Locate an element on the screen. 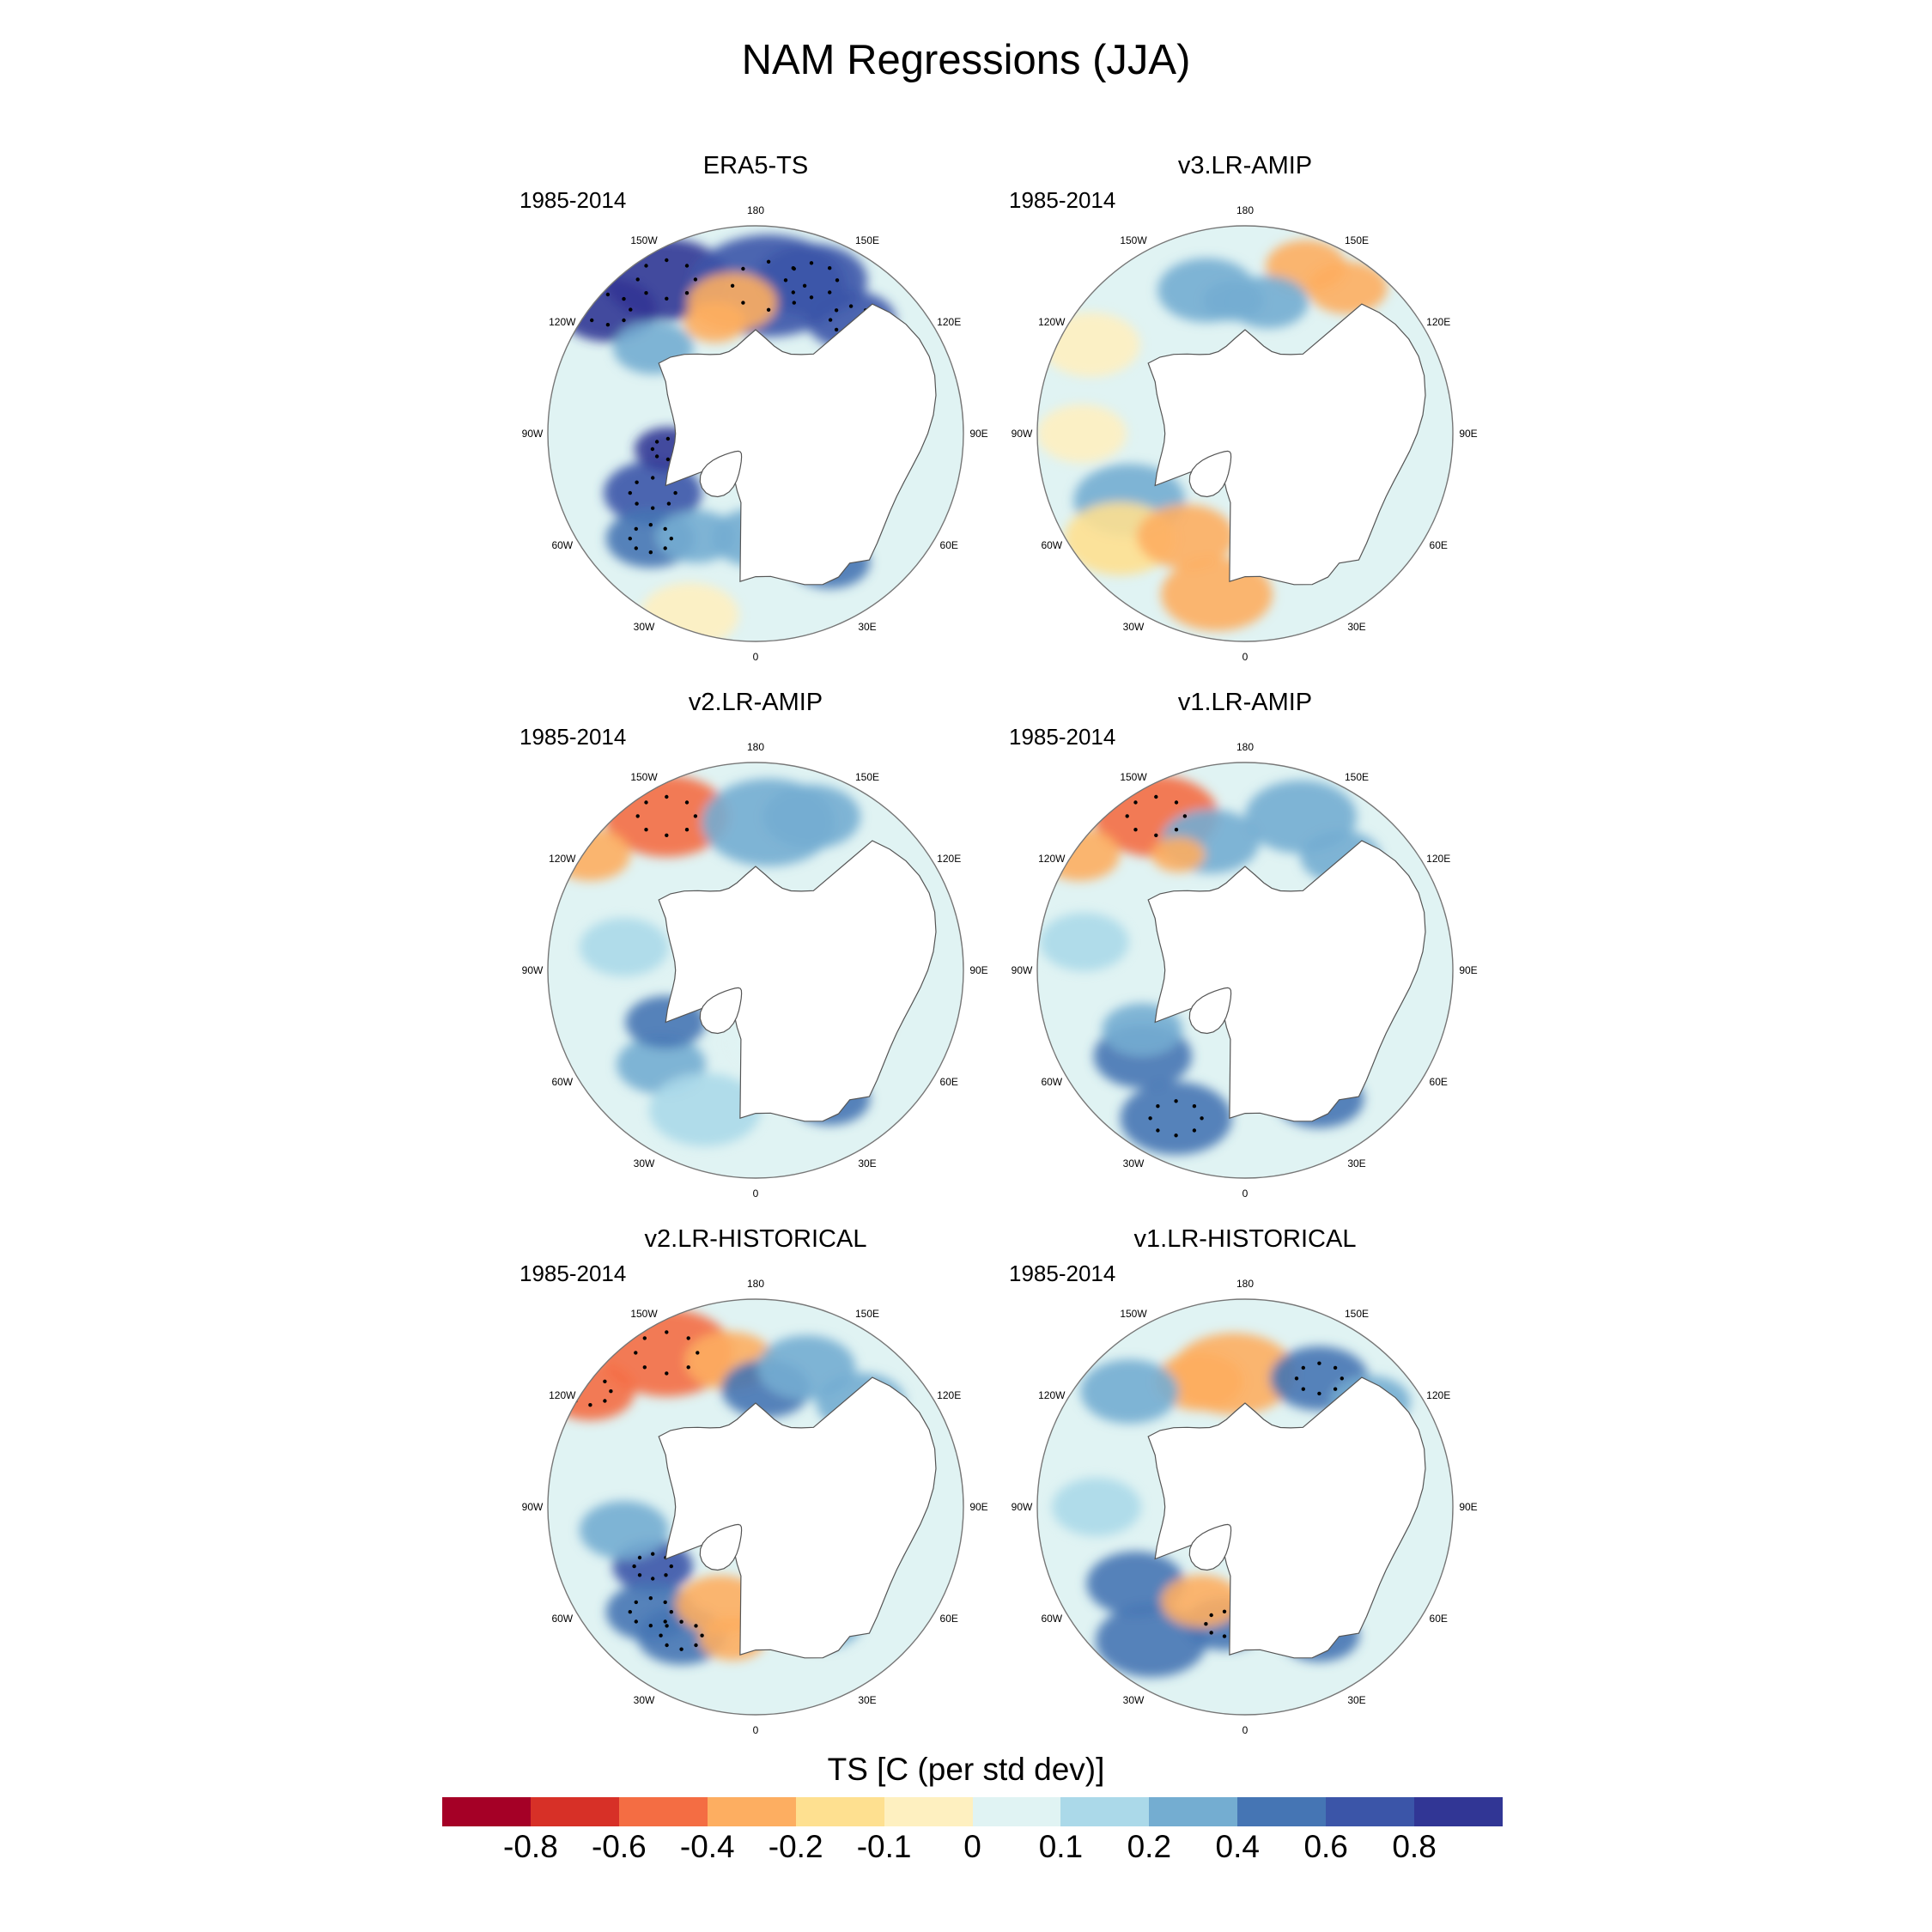 This screenshot has width=1932, height=1932. longitude-label: 120W is located at coordinates (563, 859).